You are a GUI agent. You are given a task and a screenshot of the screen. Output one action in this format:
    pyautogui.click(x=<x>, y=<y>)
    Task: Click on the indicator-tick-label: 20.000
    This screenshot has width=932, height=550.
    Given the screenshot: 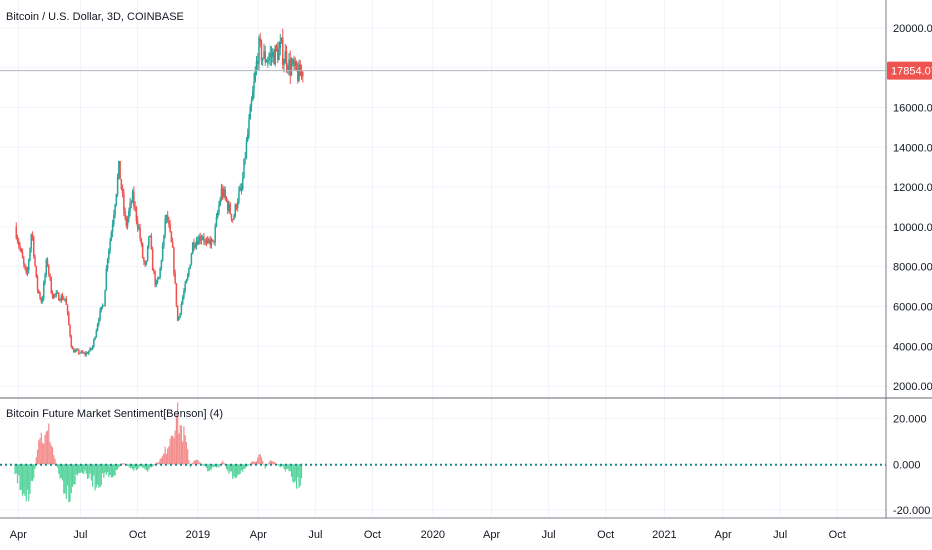 What is the action you would take?
    pyautogui.click(x=910, y=420)
    